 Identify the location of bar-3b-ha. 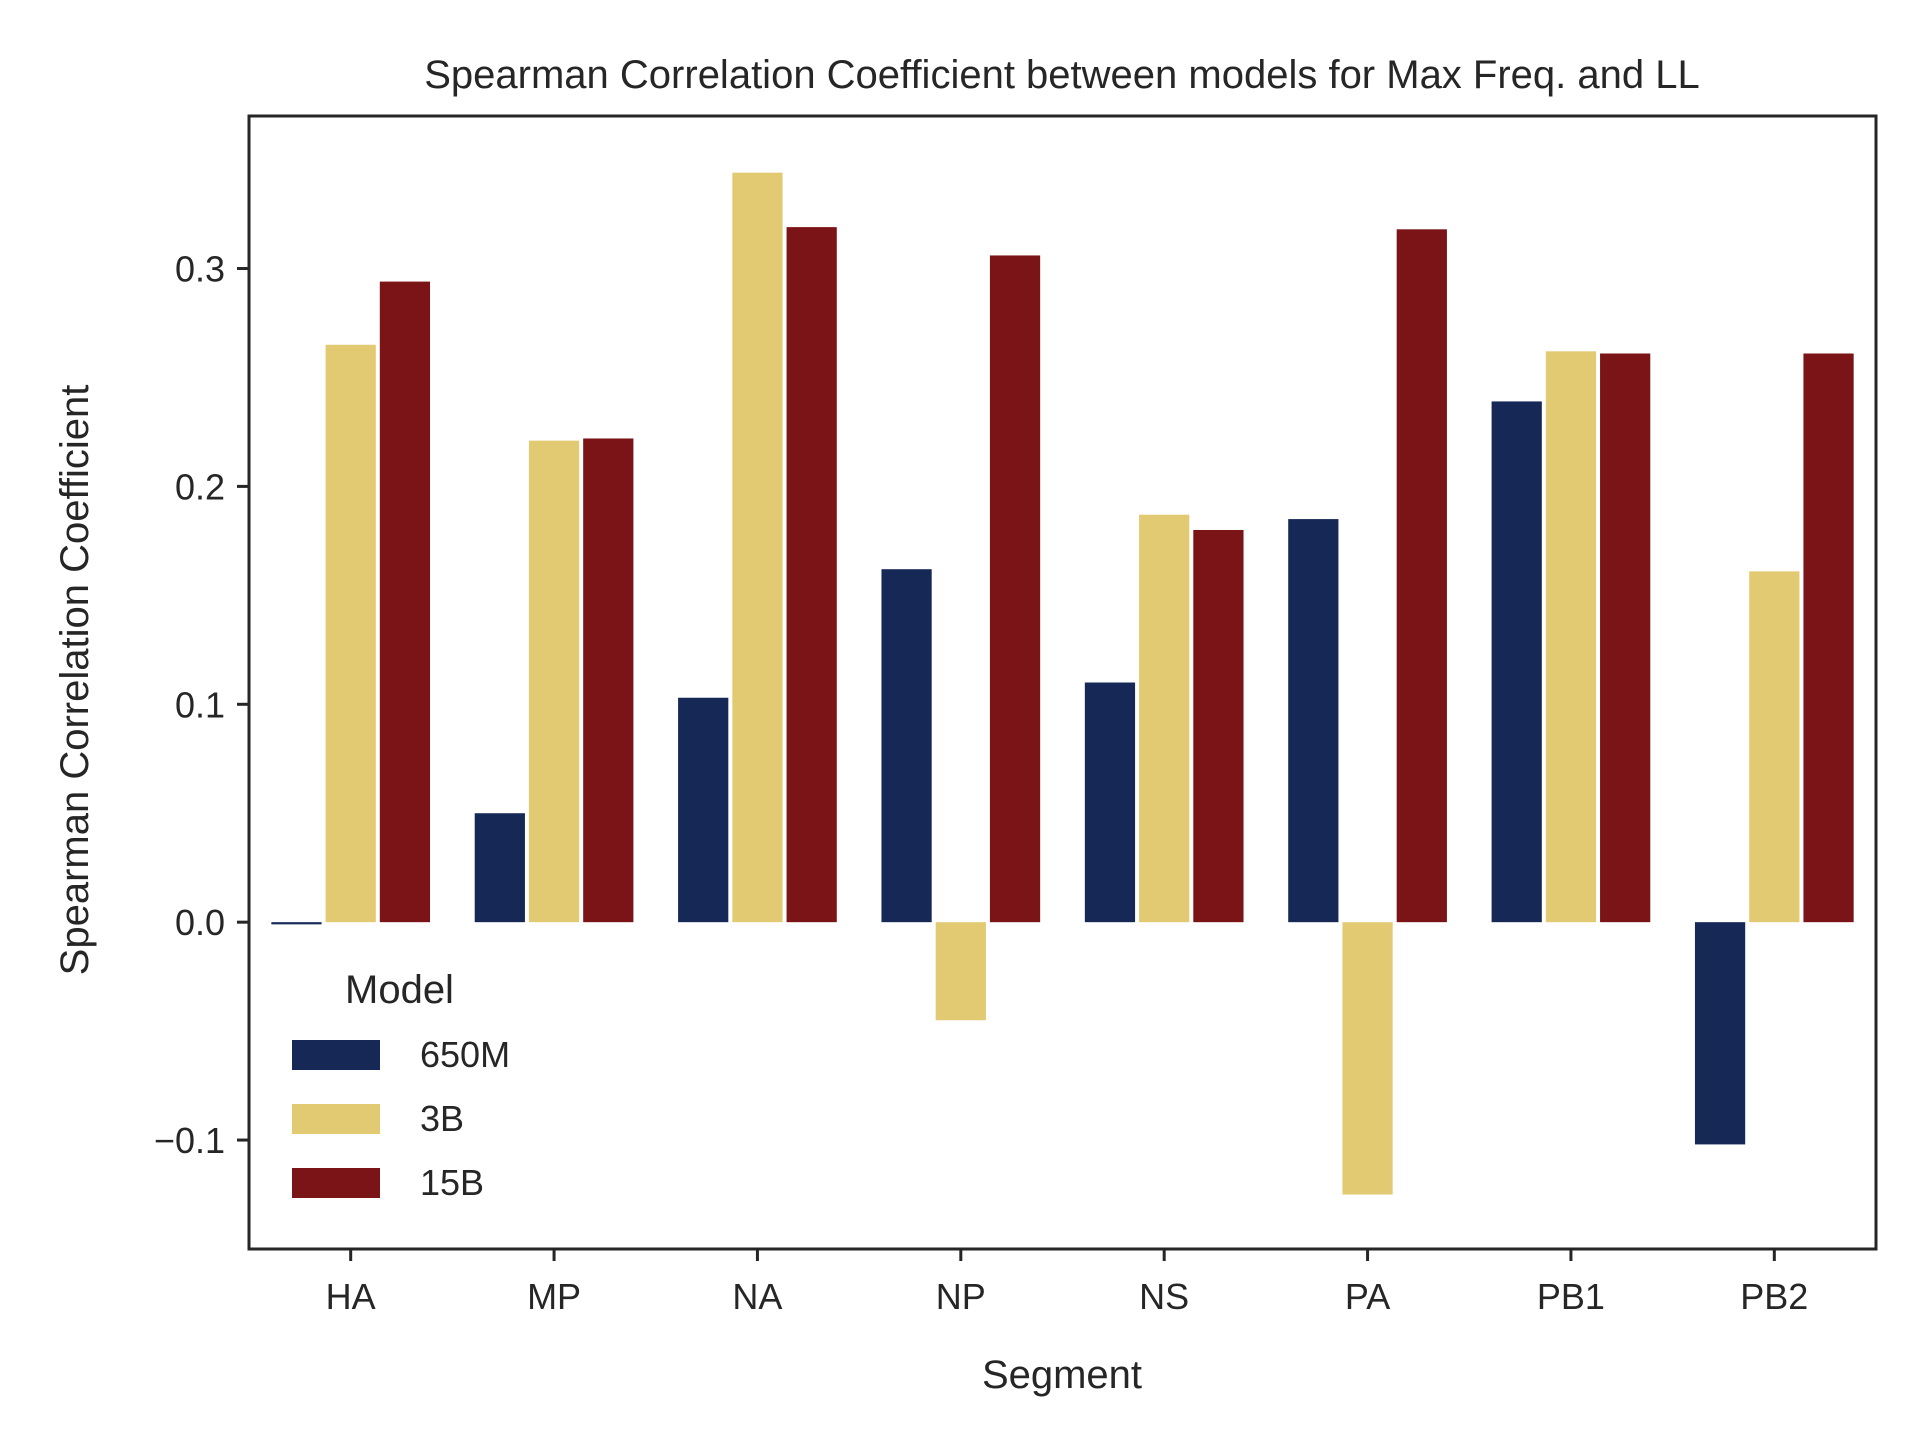
(350, 633).